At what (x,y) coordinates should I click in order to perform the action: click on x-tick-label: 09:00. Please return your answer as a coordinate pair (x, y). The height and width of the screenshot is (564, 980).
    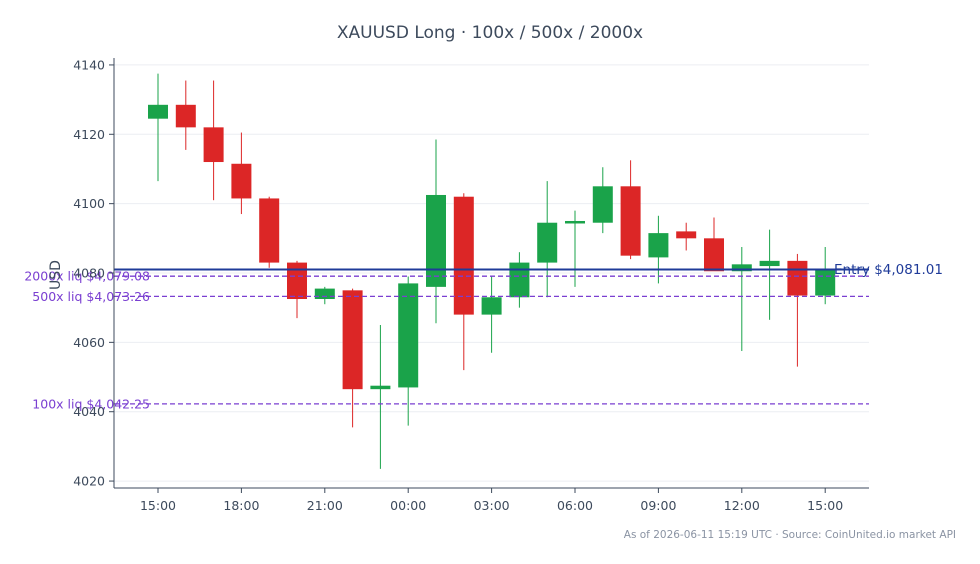
    Looking at the image, I should click on (658, 505).